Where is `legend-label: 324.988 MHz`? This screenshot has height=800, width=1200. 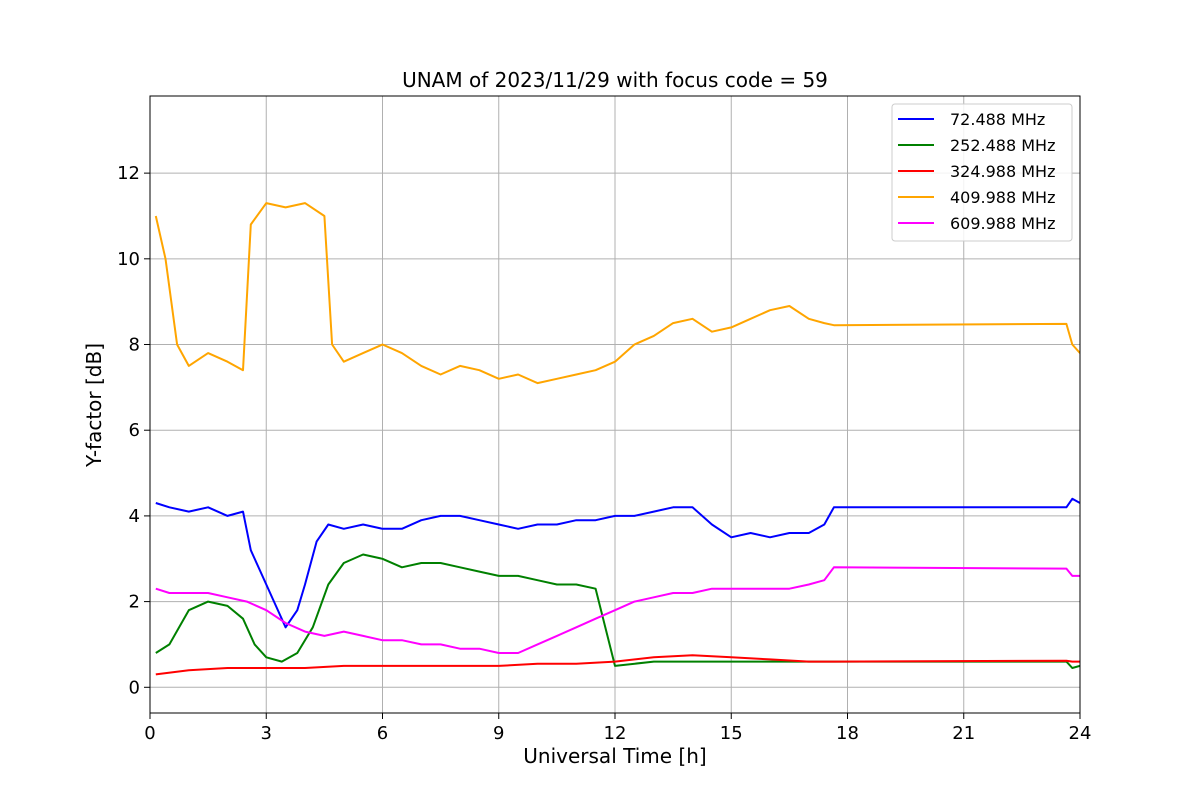 legend-label: 324.988 MHz is located at coordinates (1002, 171).